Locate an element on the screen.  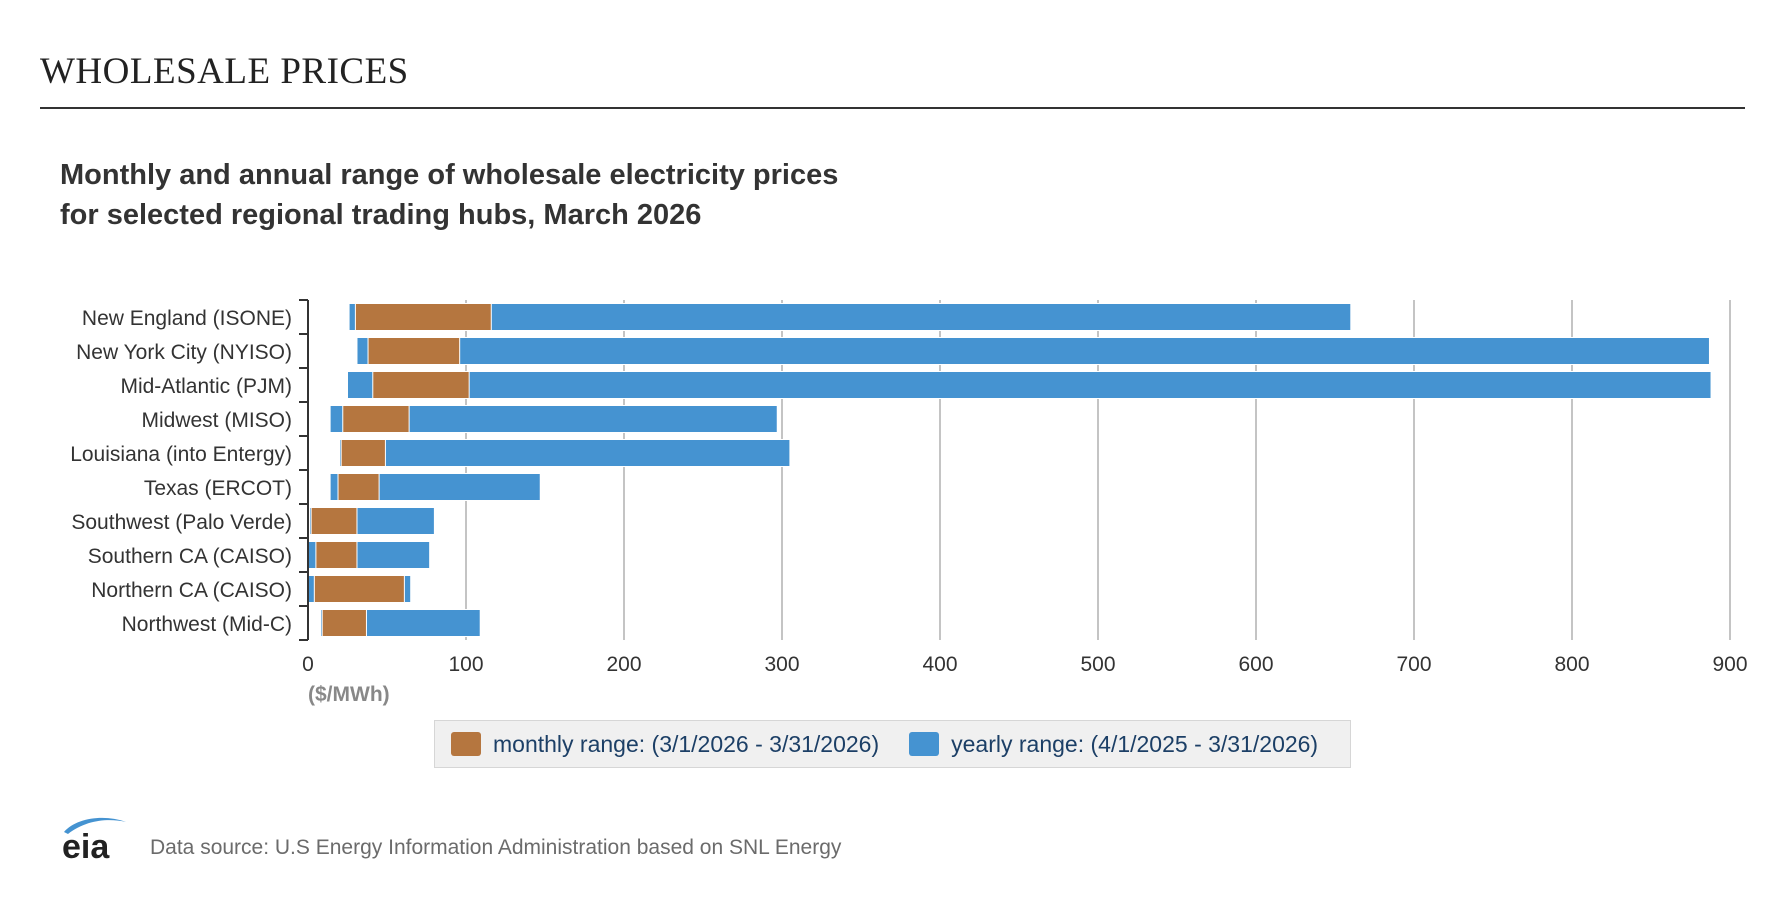
category-label: New England (ISONE) is located at coordinates (187, 318).